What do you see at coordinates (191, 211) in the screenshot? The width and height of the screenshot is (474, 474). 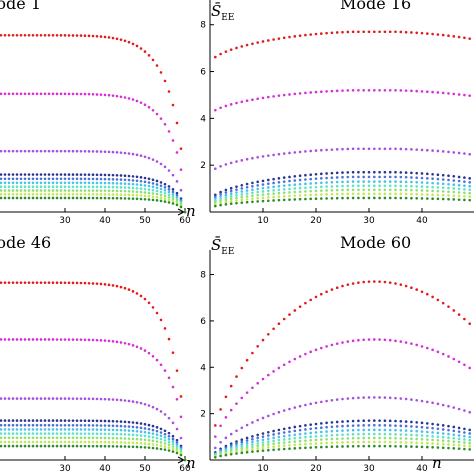 I see `x-axis-label: n` at bounding box center [191, 211].